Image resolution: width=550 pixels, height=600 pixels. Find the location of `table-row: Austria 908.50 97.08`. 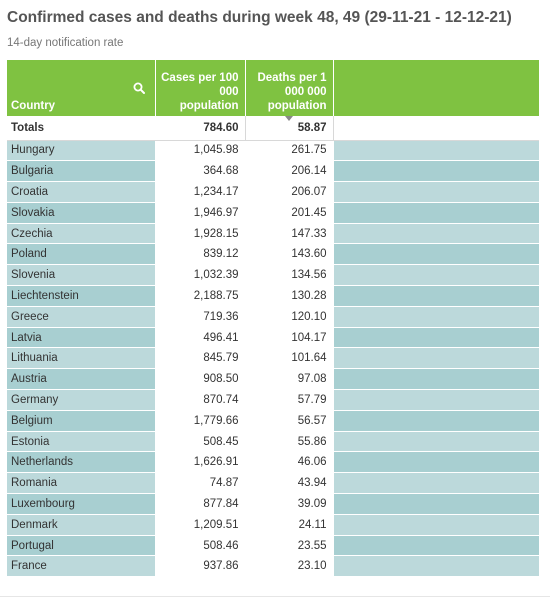

table-row: Austria 908.50 97.08 is located at coordinates (273, 379).